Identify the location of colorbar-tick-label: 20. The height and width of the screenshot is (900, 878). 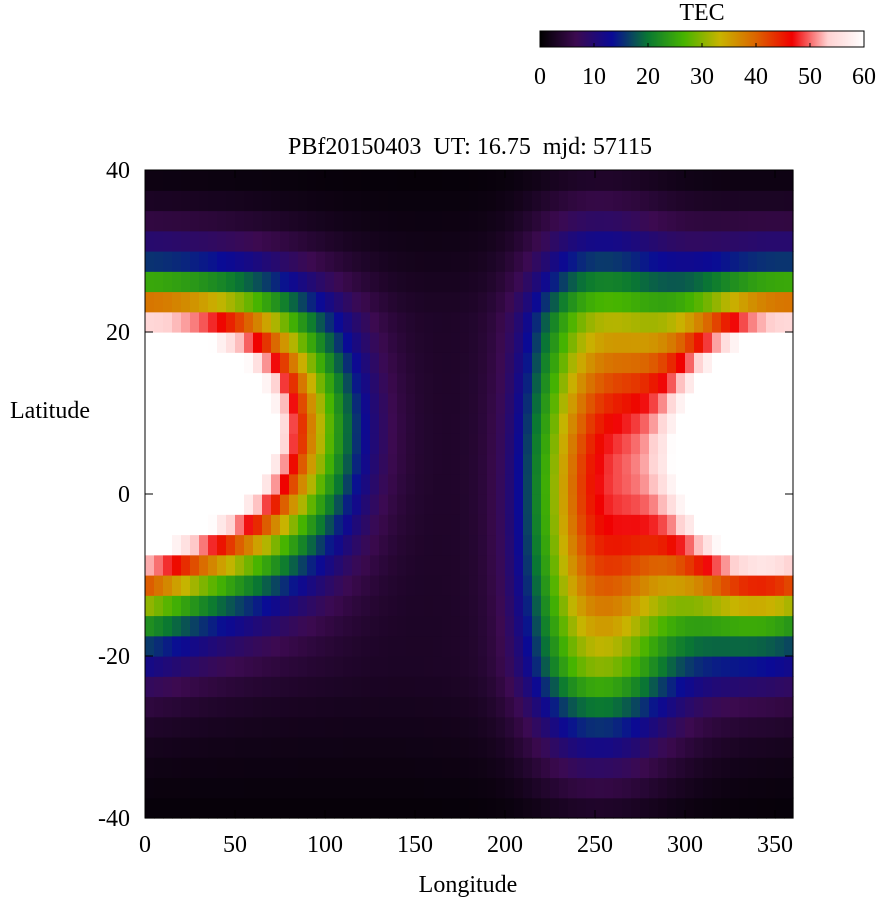
(648, 77).